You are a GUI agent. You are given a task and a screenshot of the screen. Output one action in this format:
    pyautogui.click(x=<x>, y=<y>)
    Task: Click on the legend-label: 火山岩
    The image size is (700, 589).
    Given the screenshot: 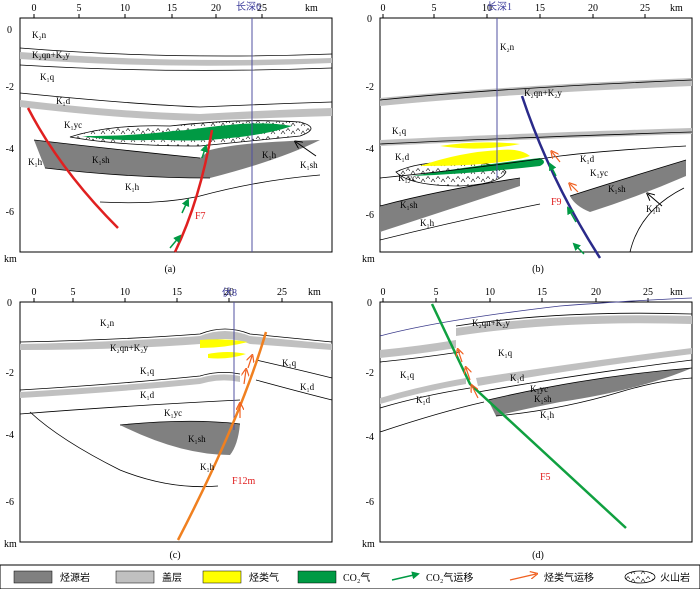 What is the action you would take?
    pyautogui.click(x=675, y=577)
    